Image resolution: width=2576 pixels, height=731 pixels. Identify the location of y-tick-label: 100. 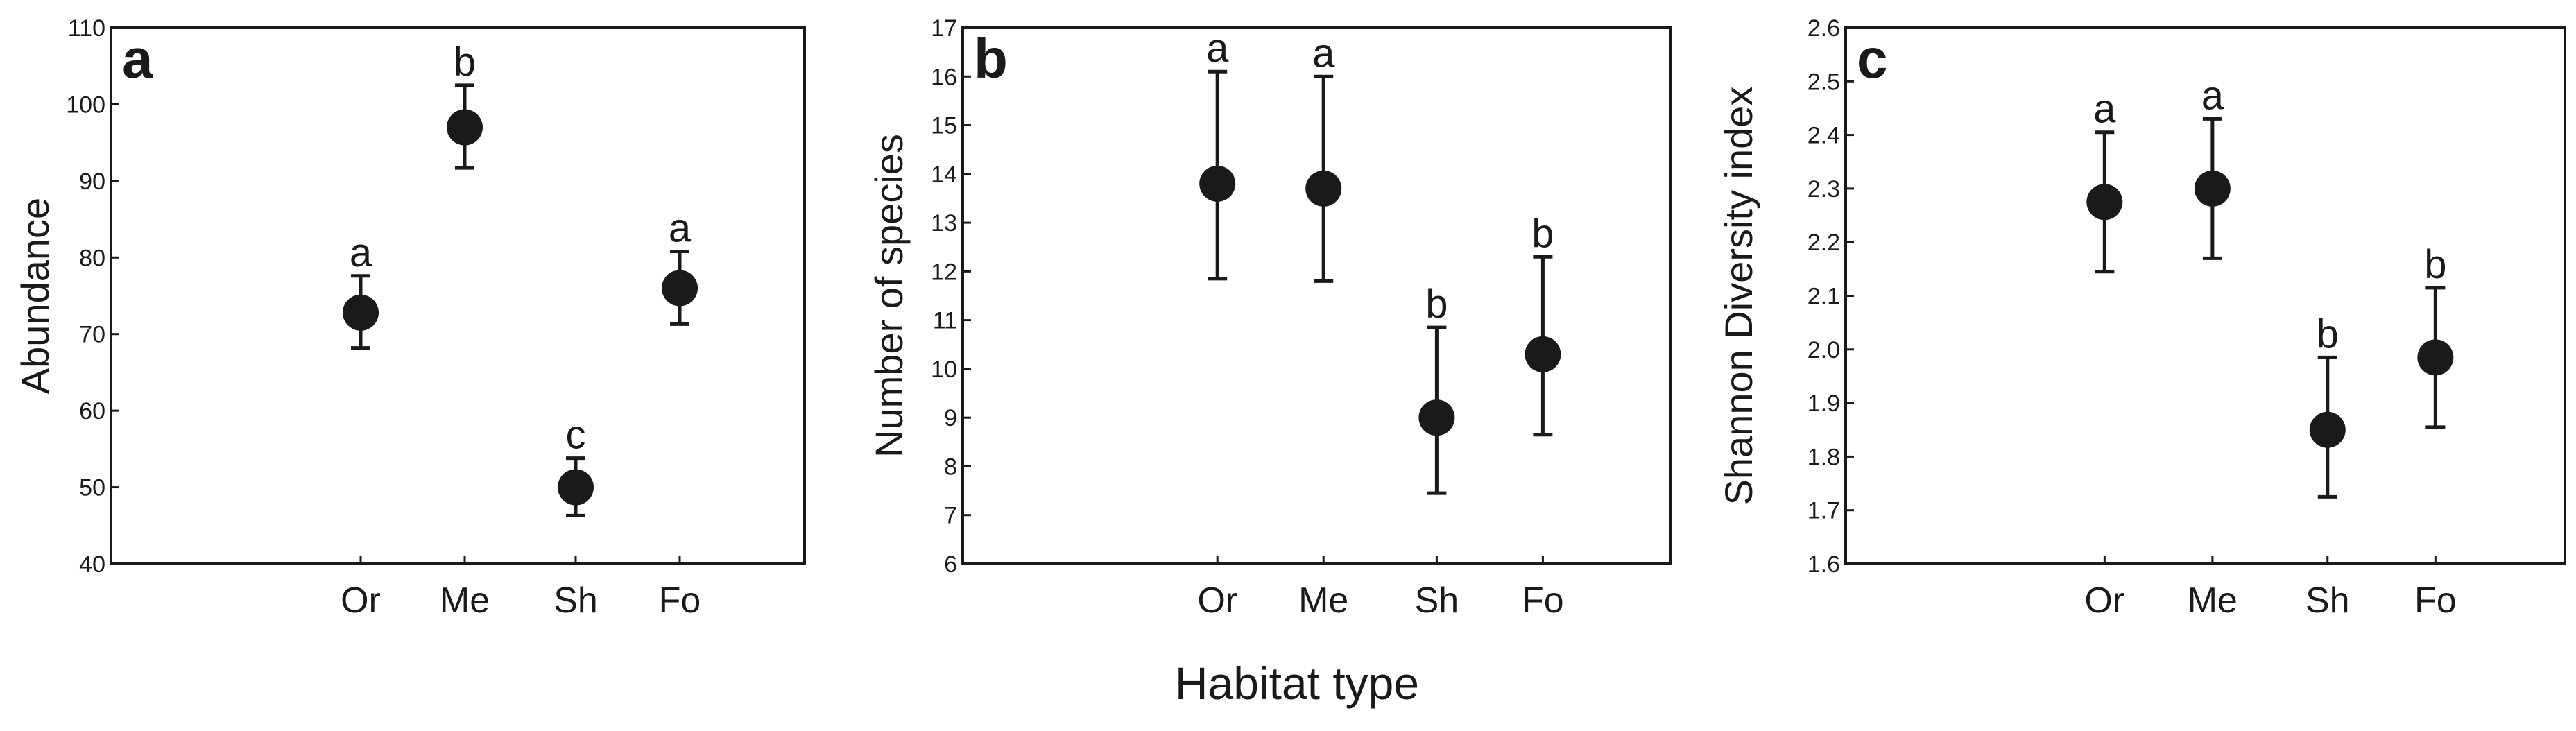
(85, 105).